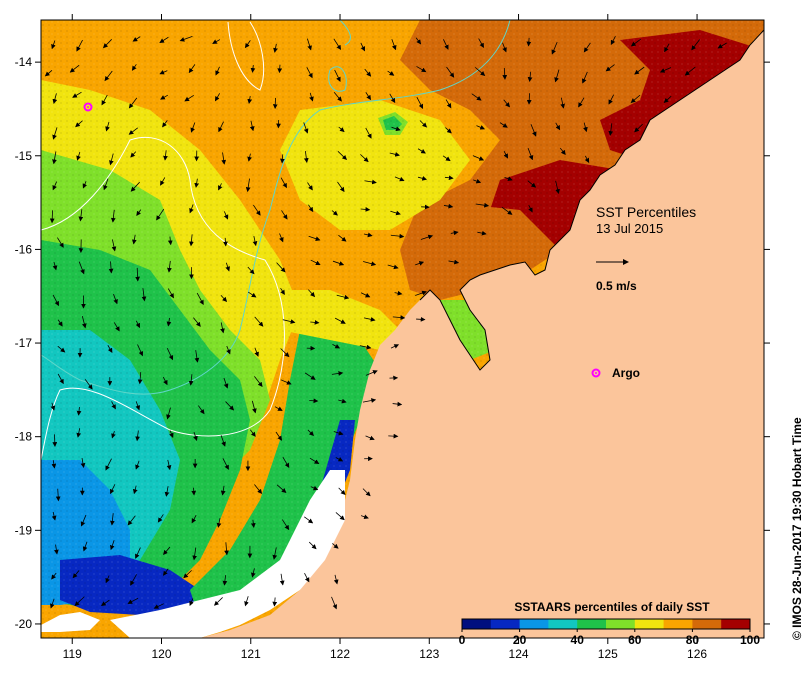 The image size is (809, 677). Describe the element at coordinates (24, 343) in the screenshot. I see `y-tick-label: -17` at that location.